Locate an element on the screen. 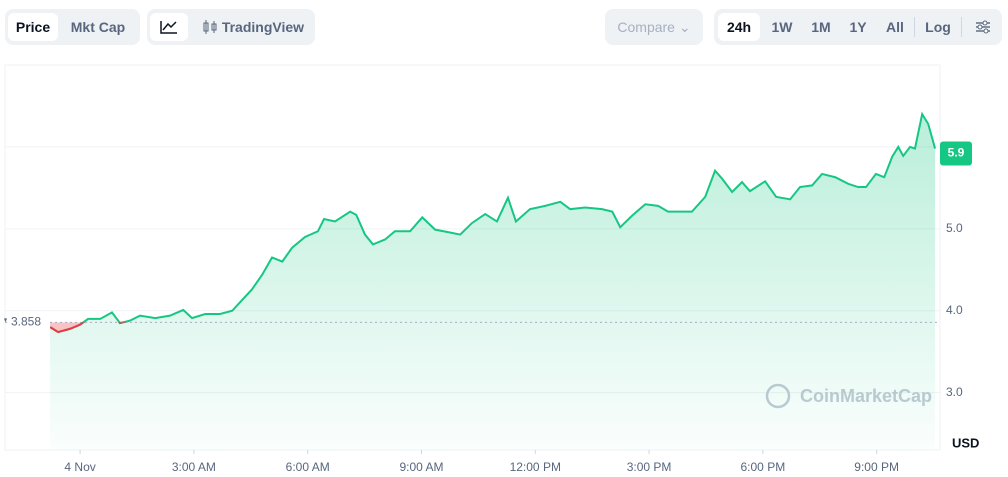 The height and width of the screenshot is (477, 1008). y-tick-label: 3.0 is located at coordinates (954, 392).